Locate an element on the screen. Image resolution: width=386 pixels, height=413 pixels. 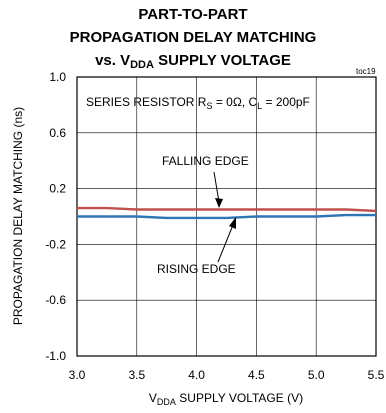
series-group is located at coordinates (227, 213).